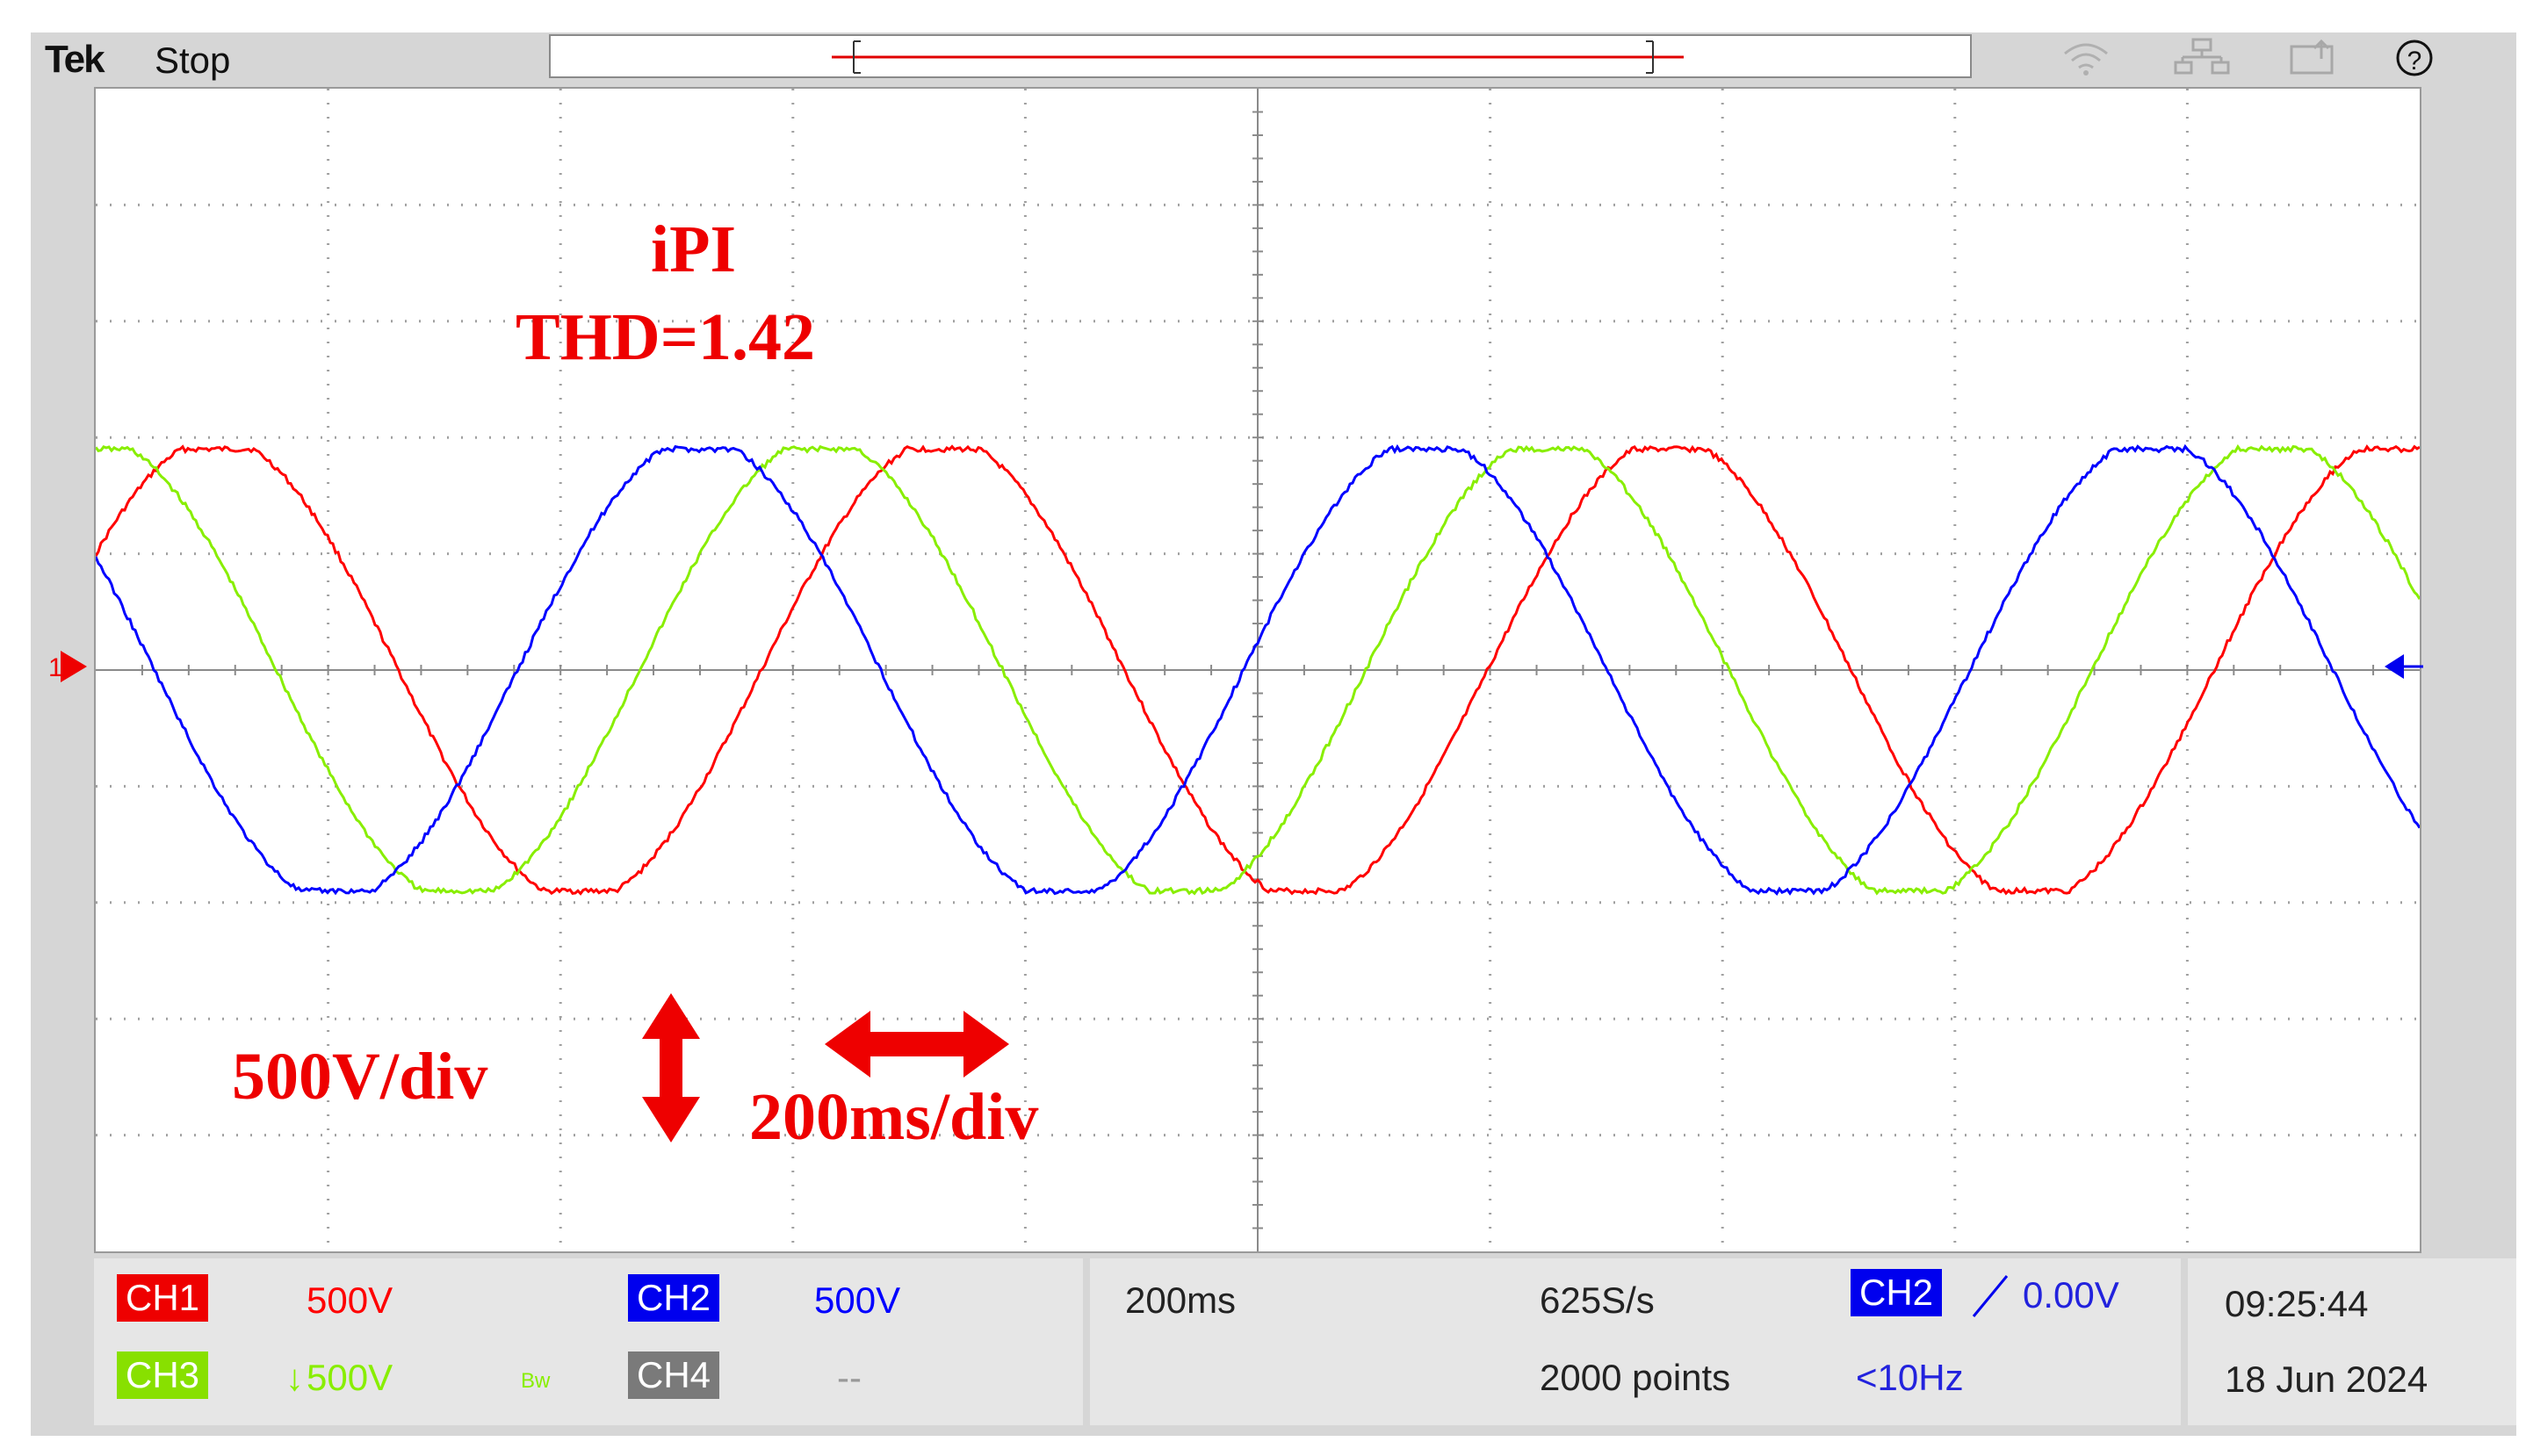 The height and width of the screenshot is (1456, 2533). I want to click on trigger-slope-rising-icon, so click(1991, 1296).